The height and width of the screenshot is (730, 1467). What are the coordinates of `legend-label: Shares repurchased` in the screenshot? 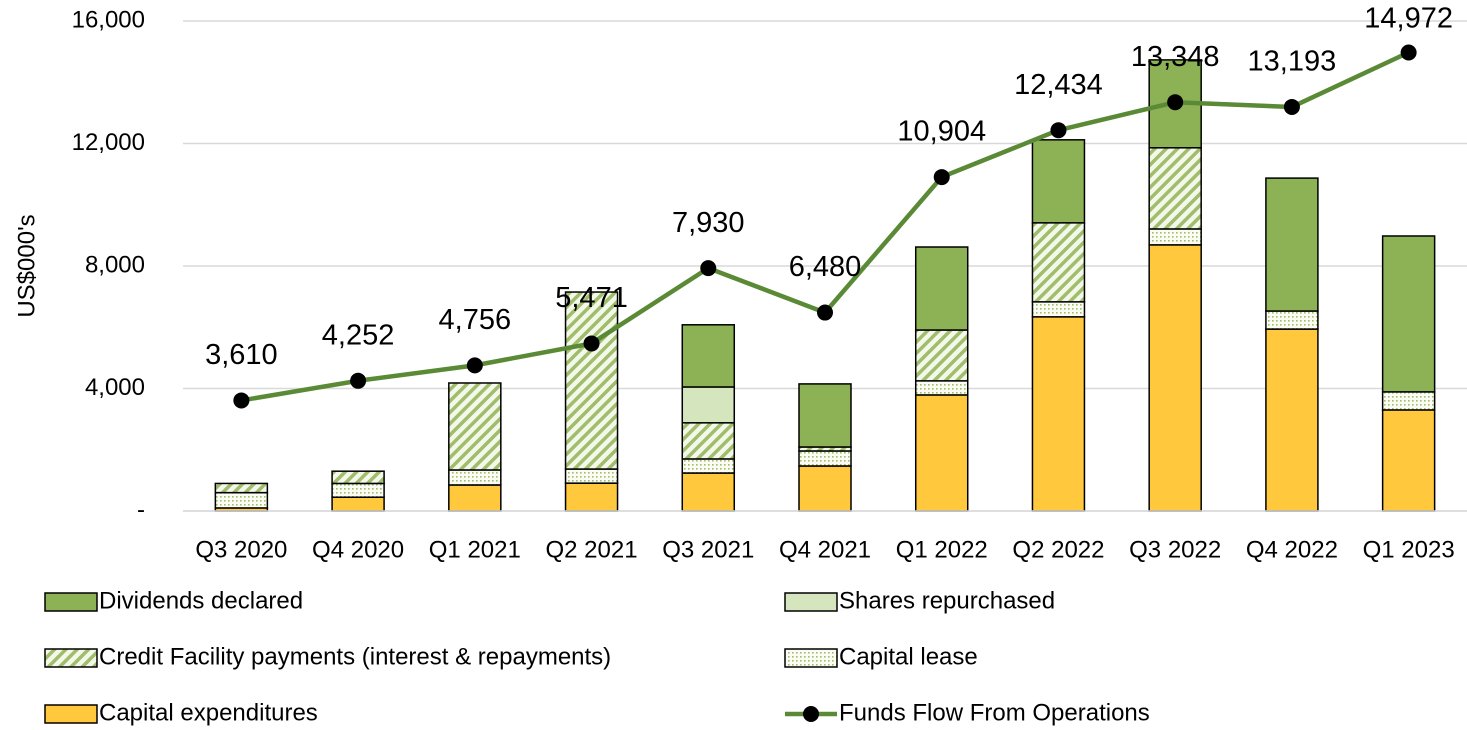 It's located at (947, 600).